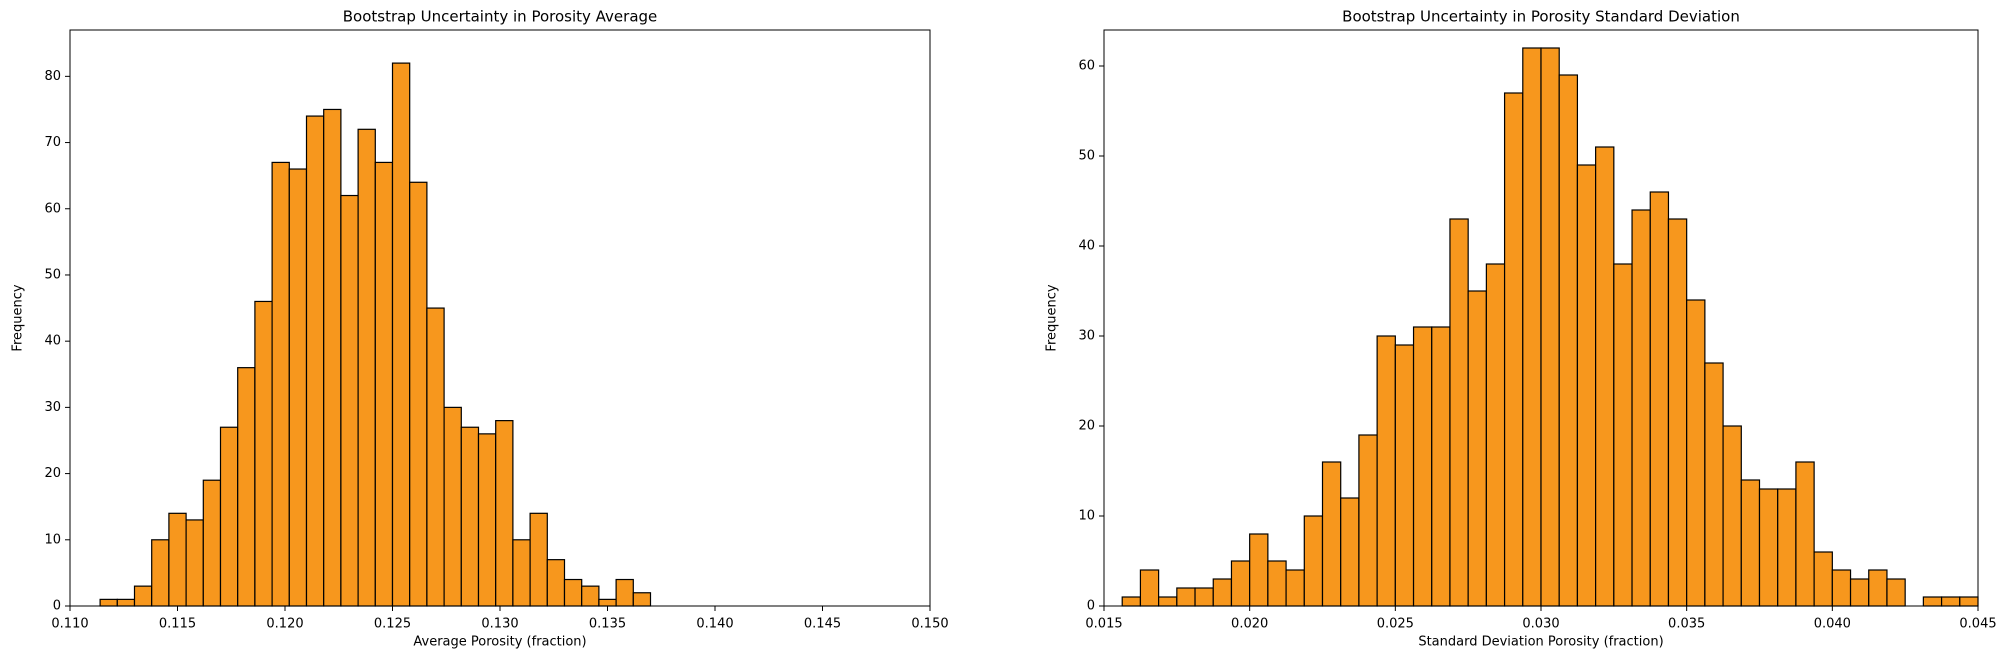  I want to click on x-tick-label: 0.045, so click(1977, 624).